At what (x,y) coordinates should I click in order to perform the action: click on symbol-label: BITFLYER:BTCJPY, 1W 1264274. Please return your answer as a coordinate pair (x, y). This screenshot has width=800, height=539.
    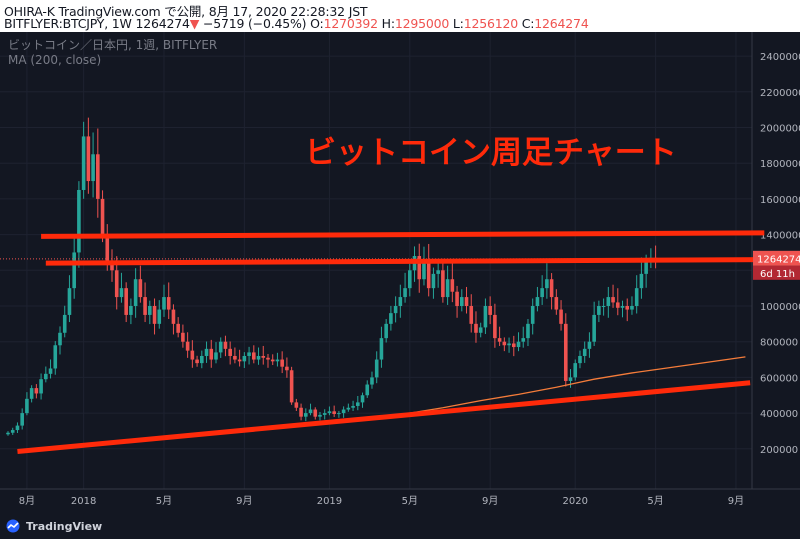
    Looking at the image, I should click on (97, 23).